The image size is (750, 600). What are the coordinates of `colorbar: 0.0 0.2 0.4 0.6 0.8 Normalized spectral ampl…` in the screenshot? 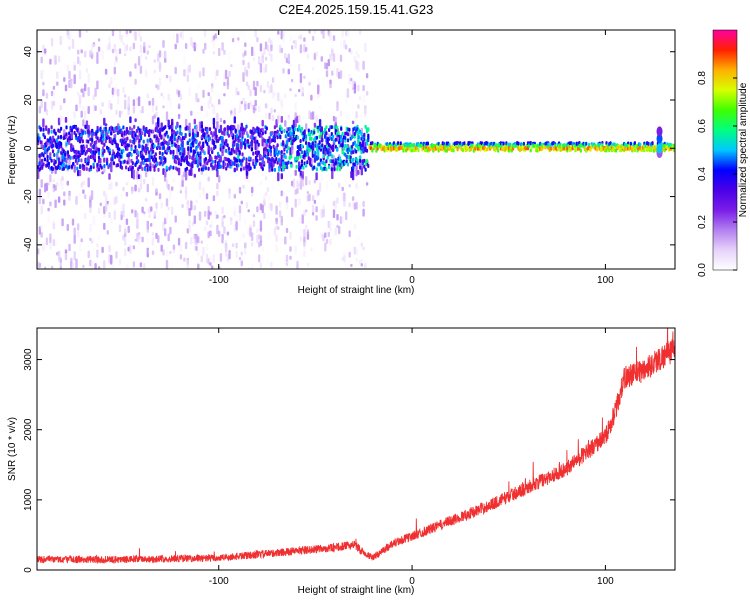 It's located at (723, 153).